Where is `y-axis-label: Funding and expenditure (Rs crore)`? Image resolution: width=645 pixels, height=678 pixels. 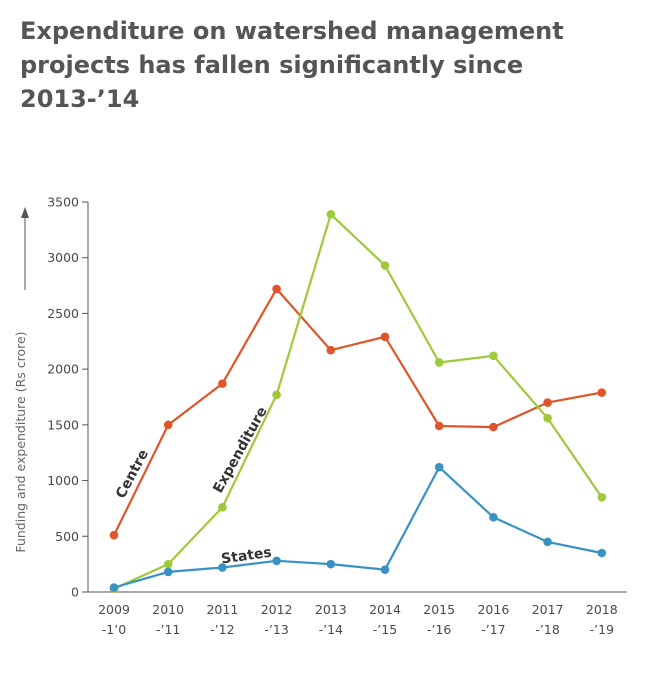
y-axis-label: Funding and expenditure (Rs crore) is located at coordinates (20, 441).